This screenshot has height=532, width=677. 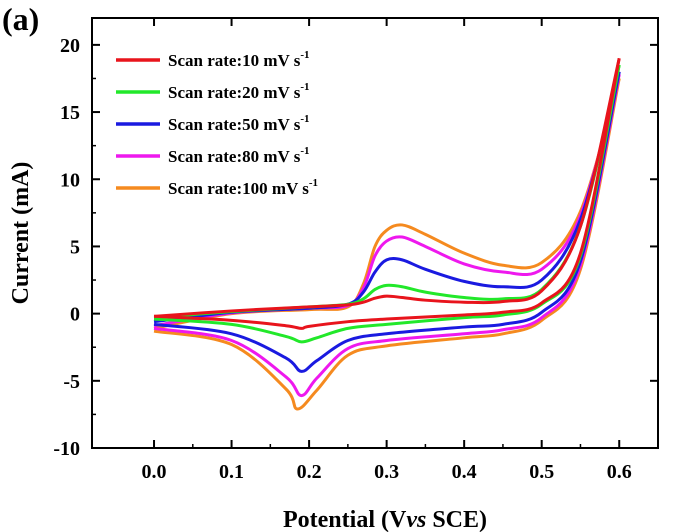 I want to click on y-tick-label: -5, so click(x=71, y=382).